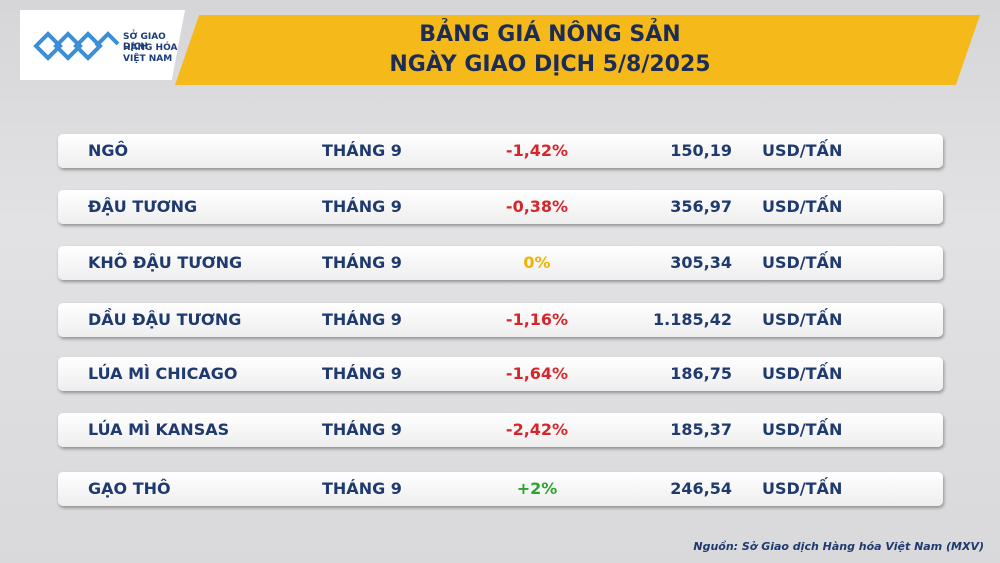  What do you see at coordinates (701, 262) in the screenshot?
I see `price: 305,34` at bounding box center [701, 262].